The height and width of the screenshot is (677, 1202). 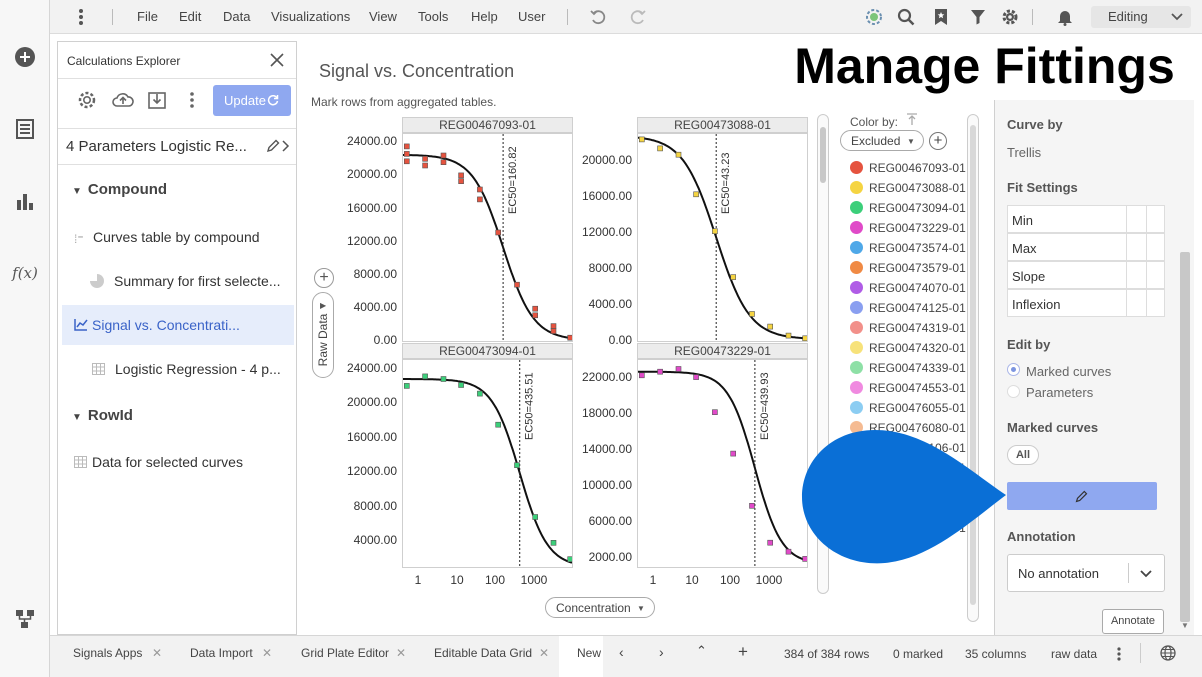 What do you see at coordinates (345, 653) in the screenshot?
I see `tab-grid-plate-editor: Grid Plate Editor` at bounding box center [345, 653].